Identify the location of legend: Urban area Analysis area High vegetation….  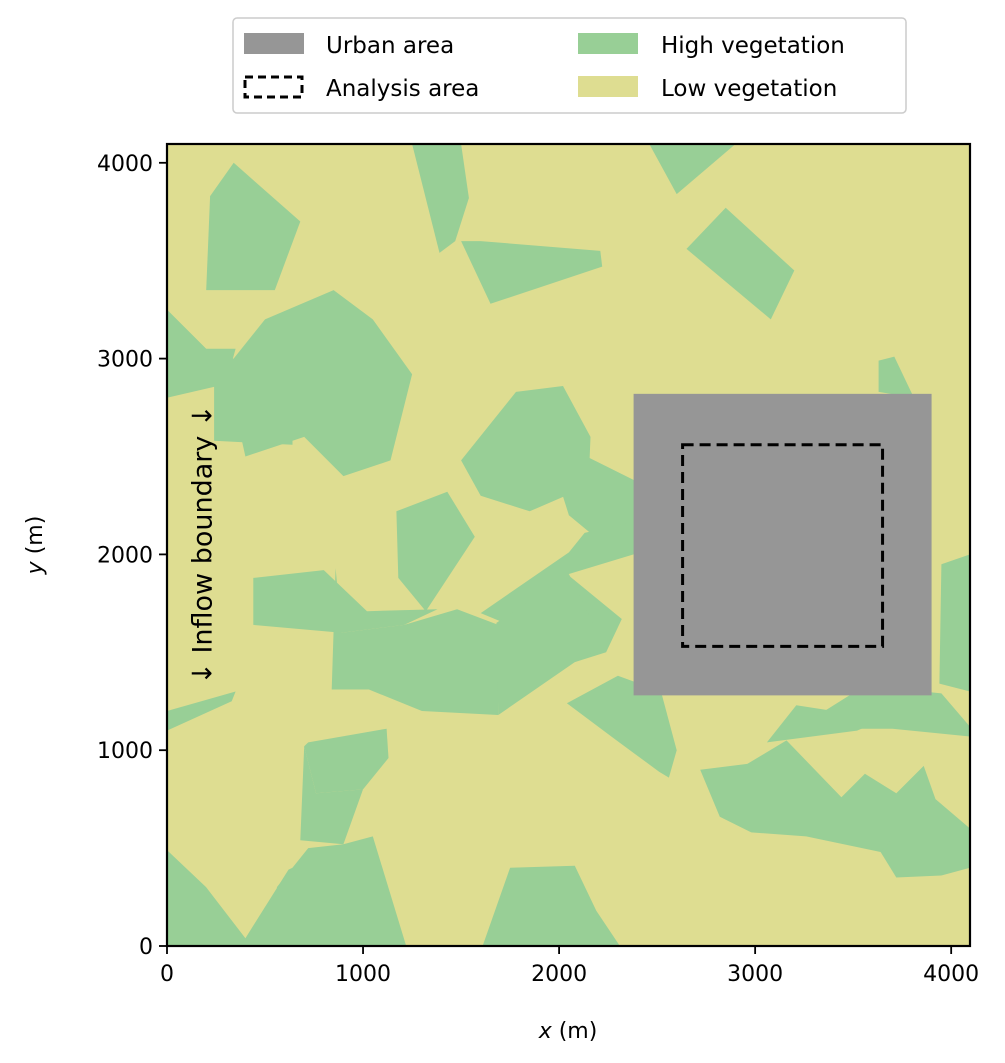
(569, 65).